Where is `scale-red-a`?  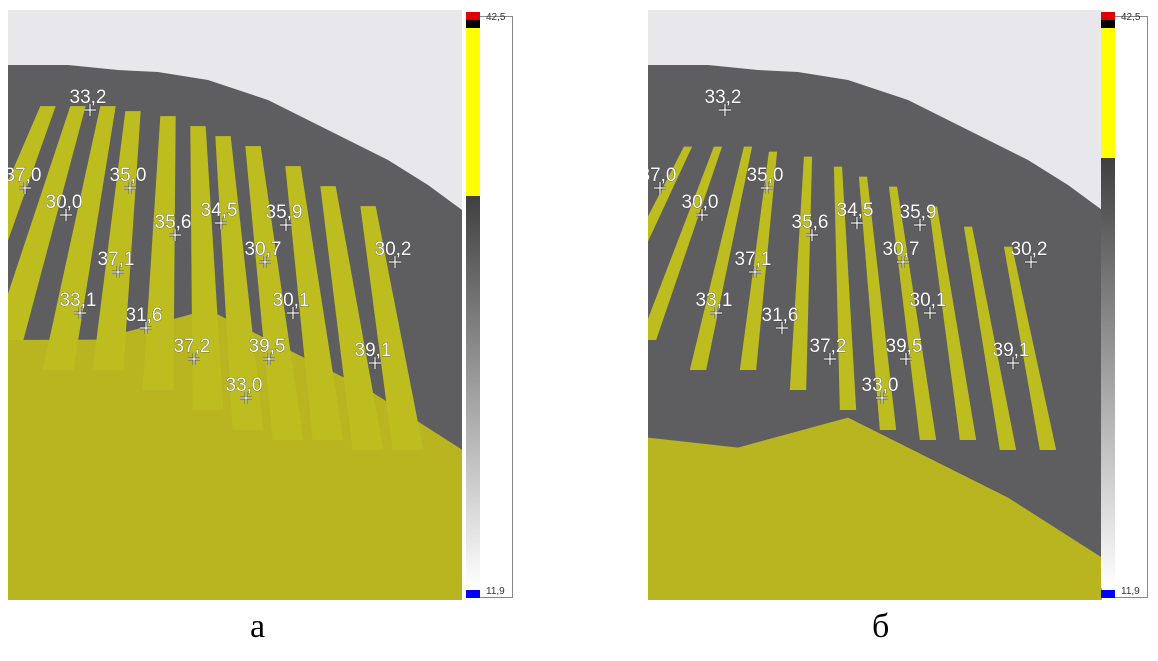 scale-red-a is located at coordinates (473, 16).